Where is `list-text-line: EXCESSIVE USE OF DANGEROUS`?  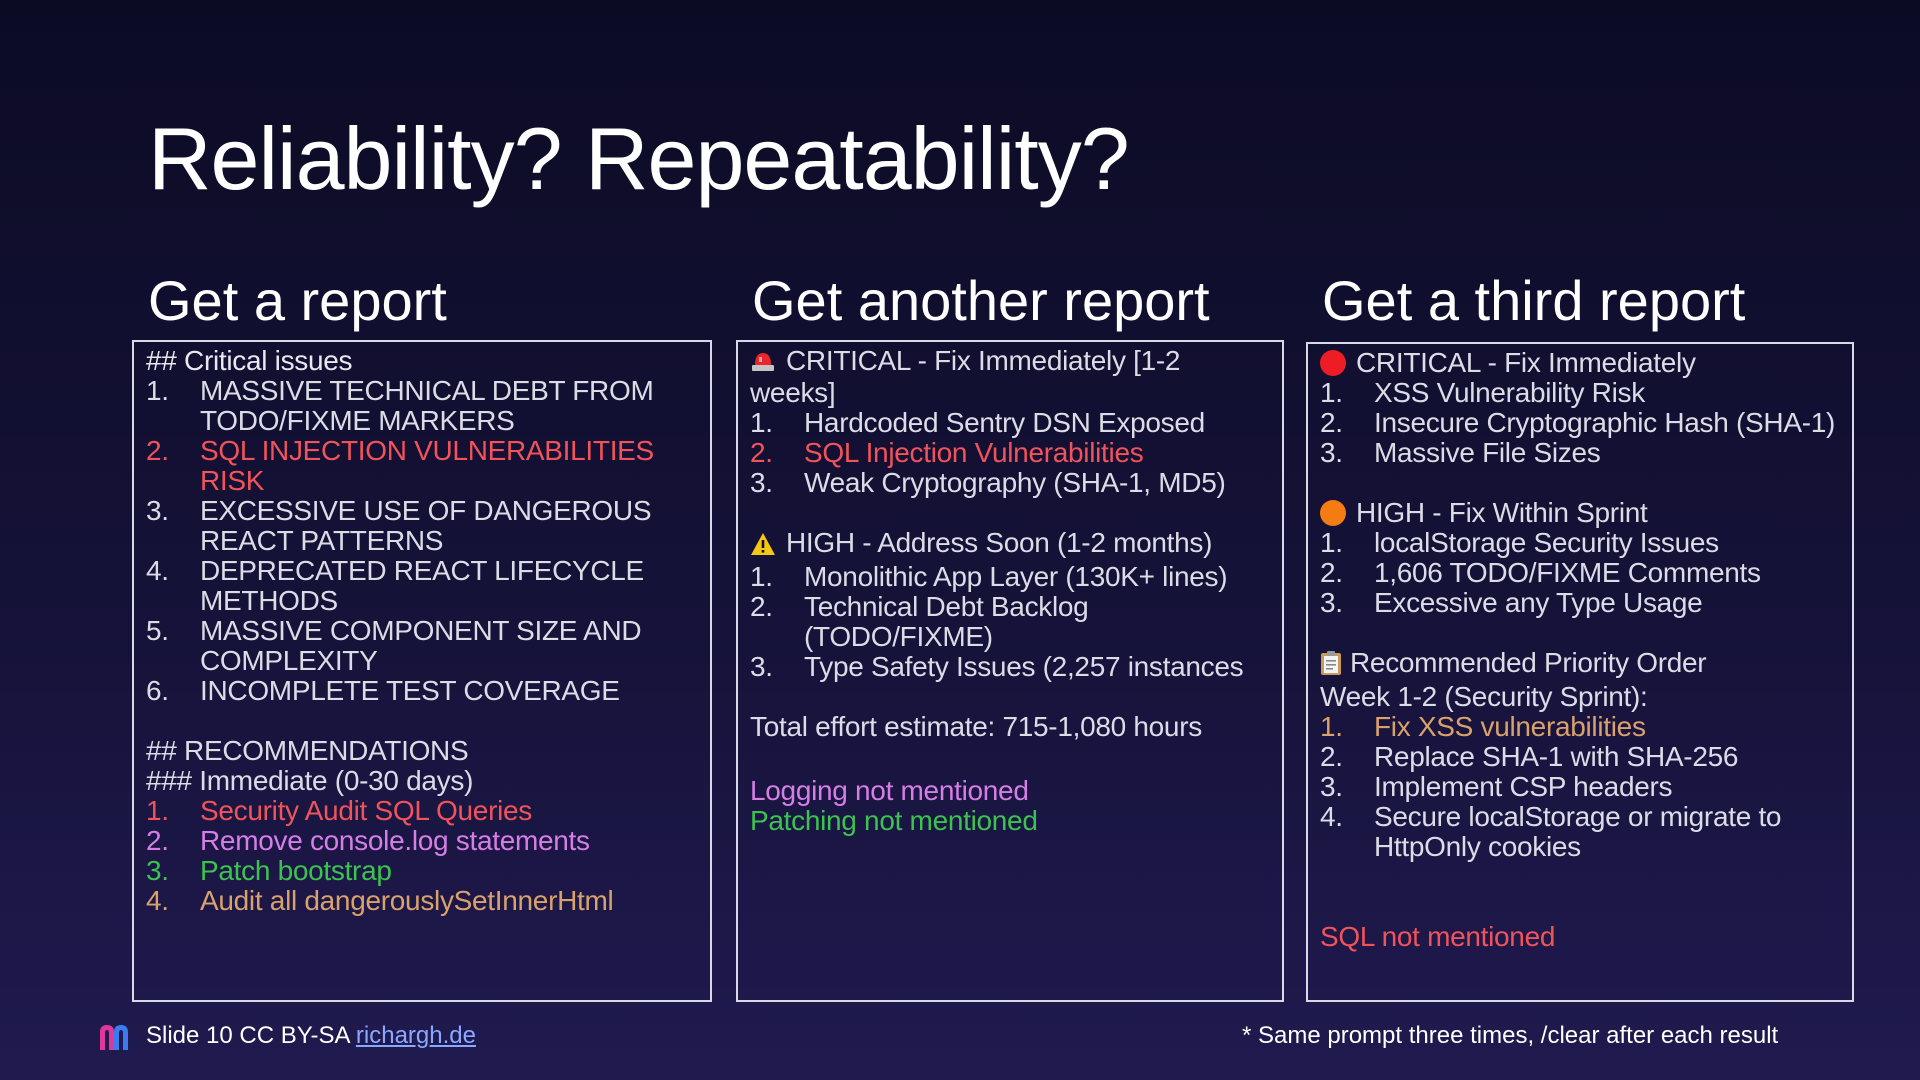 list-text-line: EXCESSIVE USE OF DANGEROUS is located at coordinates (426, 510).